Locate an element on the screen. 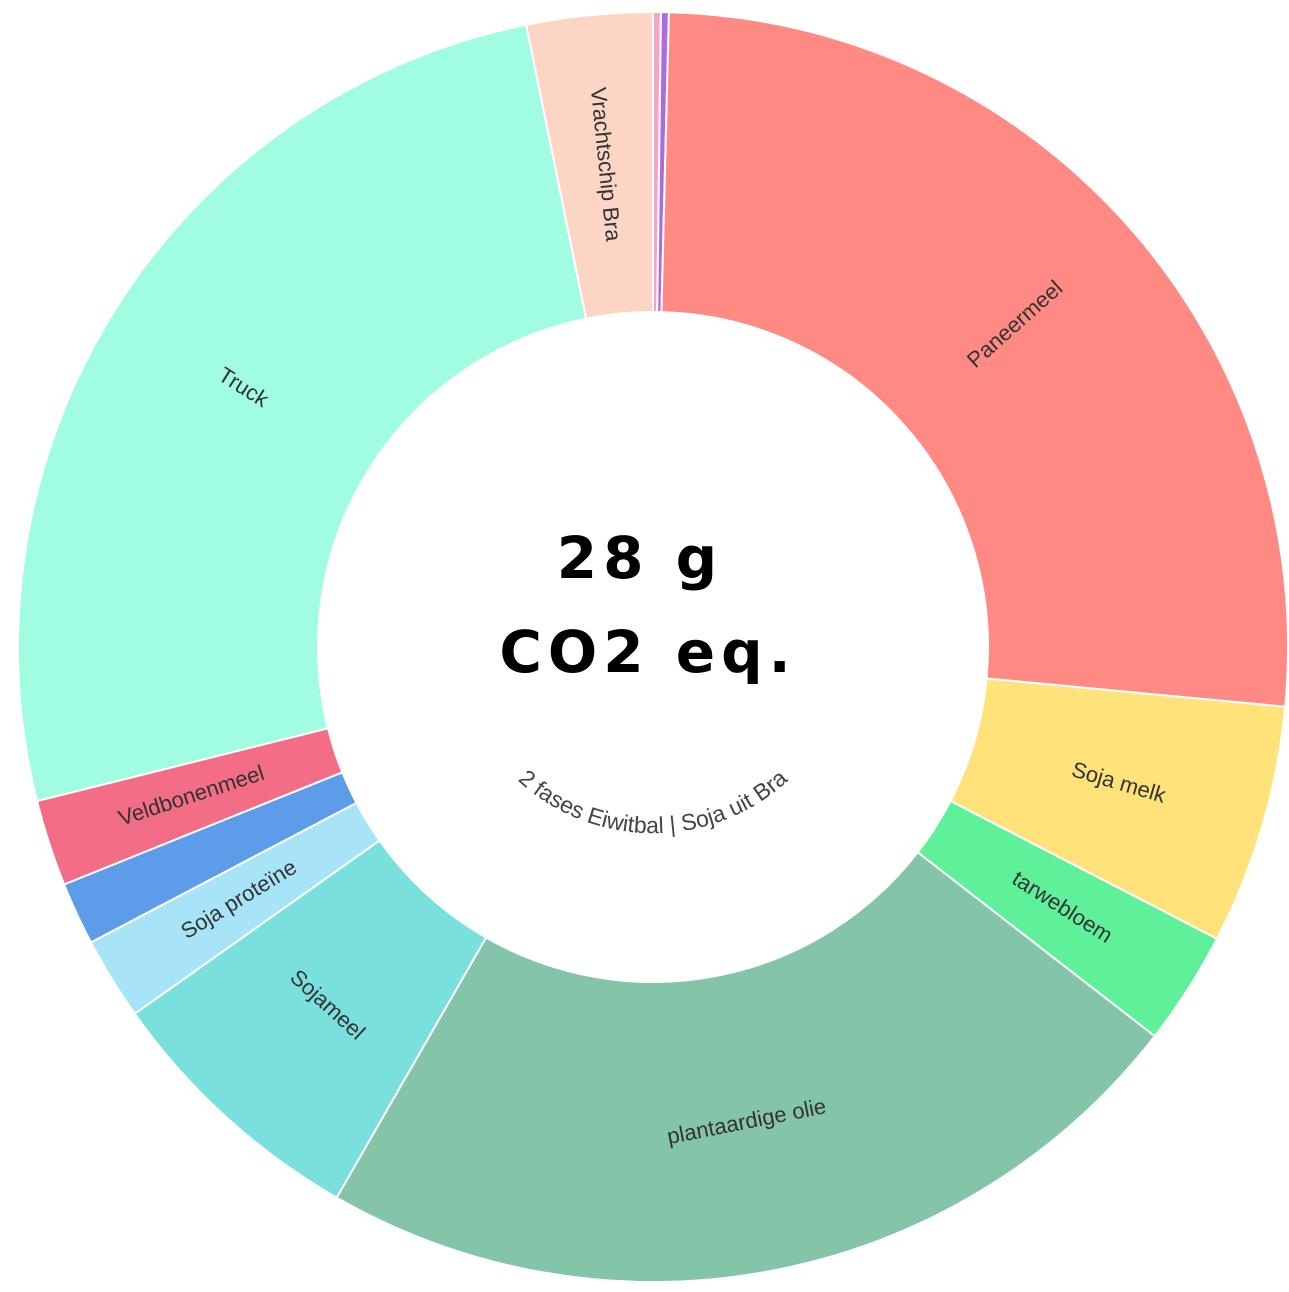  slice is located at coordinates (589, 165).